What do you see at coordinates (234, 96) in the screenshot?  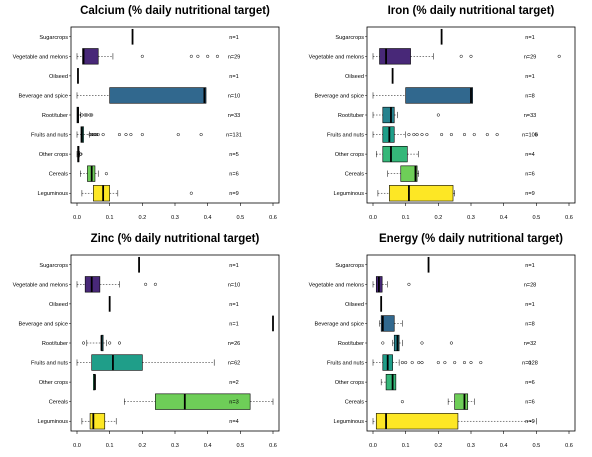 I see `n-label: n=10` at bounding box center [234, 96].